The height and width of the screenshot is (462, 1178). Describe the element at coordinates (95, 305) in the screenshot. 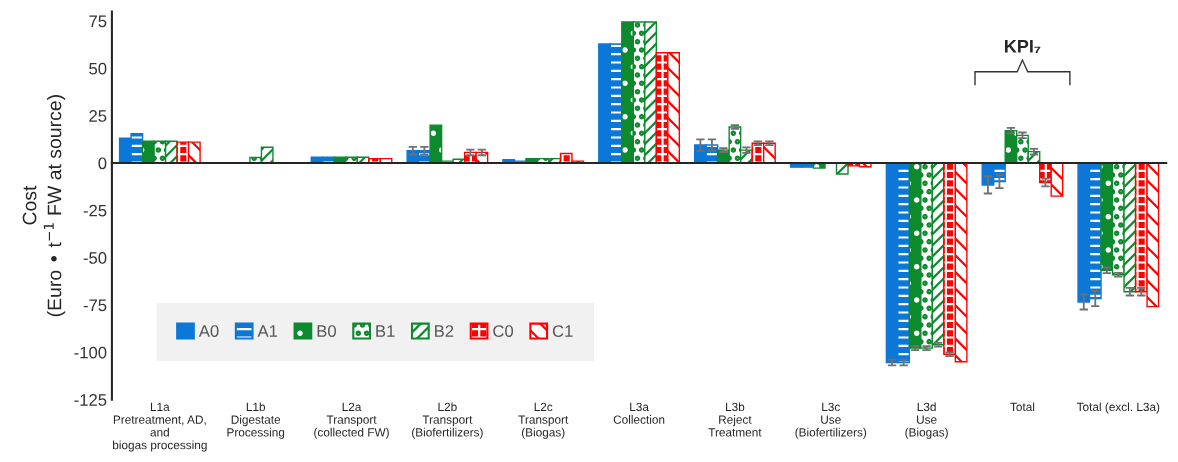

I see `y-tick-label: -75` at that location.